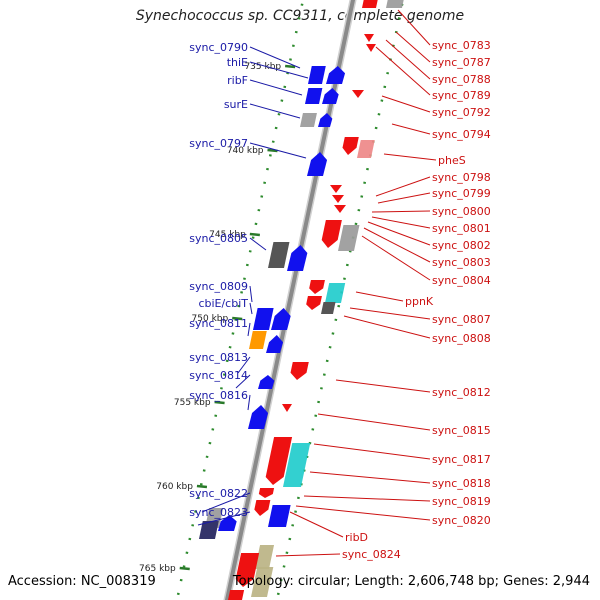 This screenshot has height=600, width=600. Describe the element at coordinates (461, 245) in the screenshot. I see `gene-label-right: sync_0802` at that location.